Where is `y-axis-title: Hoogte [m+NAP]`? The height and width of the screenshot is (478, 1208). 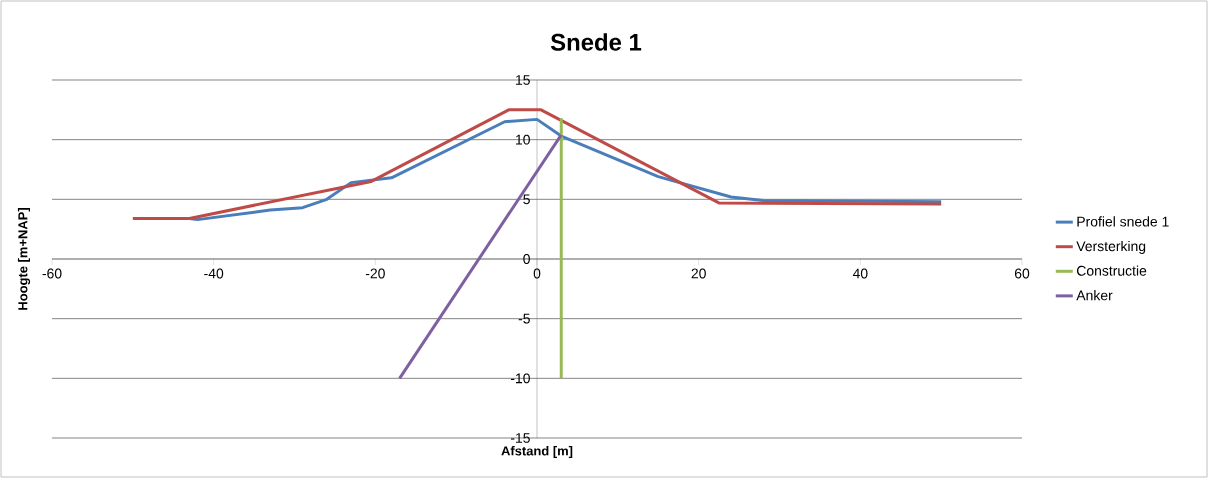
y-axis-title: Hoogte [m+NAP] is located at coordinates (24, 259).